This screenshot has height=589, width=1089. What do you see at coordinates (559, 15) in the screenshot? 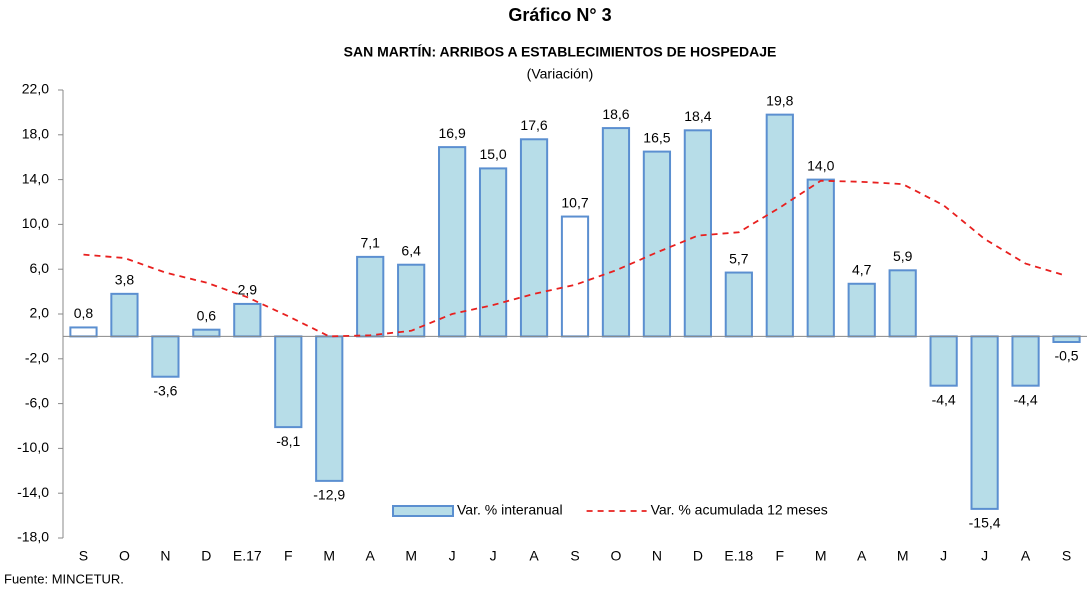
I see `chart-title: Gráfico N° 3` at bounding box center [559, 15].